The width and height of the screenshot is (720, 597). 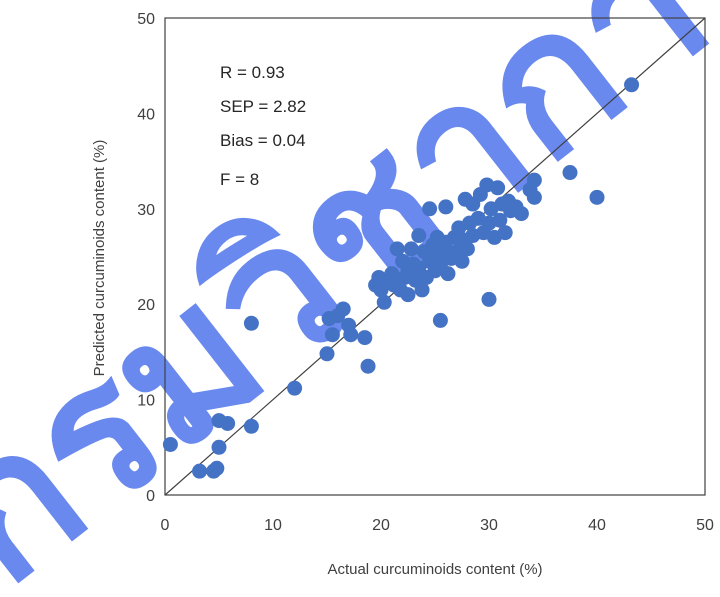 What do you see at coordinates (381, 525) in the screenshot?
I see `x-tick-label: 20` at bounding box center [381, 525].